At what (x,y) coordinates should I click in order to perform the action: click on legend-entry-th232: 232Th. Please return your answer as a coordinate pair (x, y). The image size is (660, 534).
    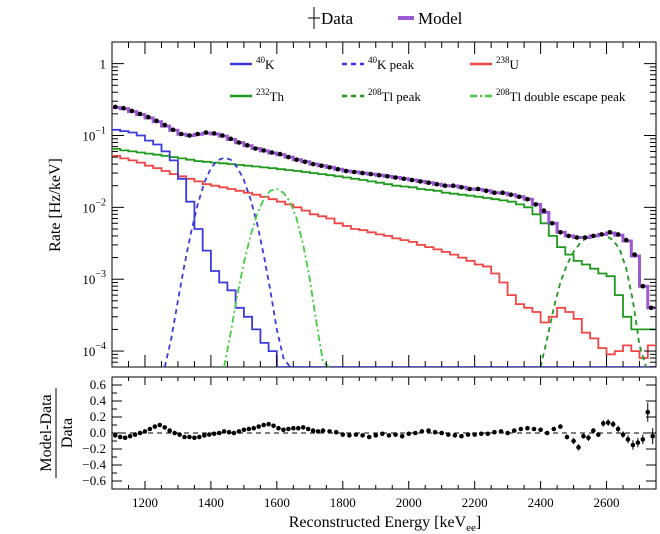
    Looking at the image, I should click on (257, 95).